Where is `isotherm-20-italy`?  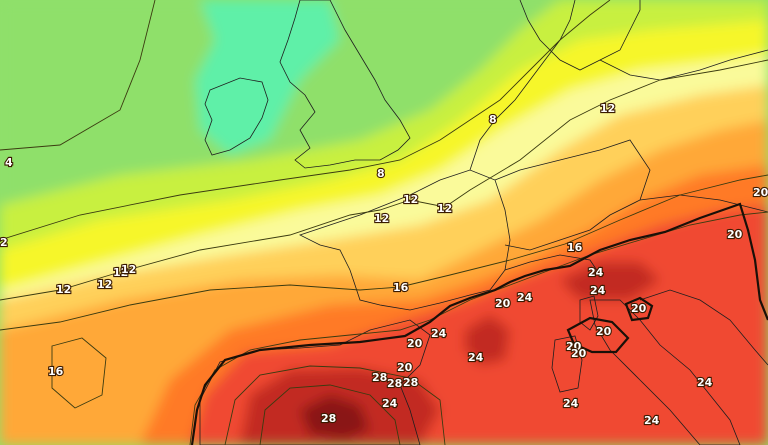
isotherm-20-italy is located at coordinates (598, 335).